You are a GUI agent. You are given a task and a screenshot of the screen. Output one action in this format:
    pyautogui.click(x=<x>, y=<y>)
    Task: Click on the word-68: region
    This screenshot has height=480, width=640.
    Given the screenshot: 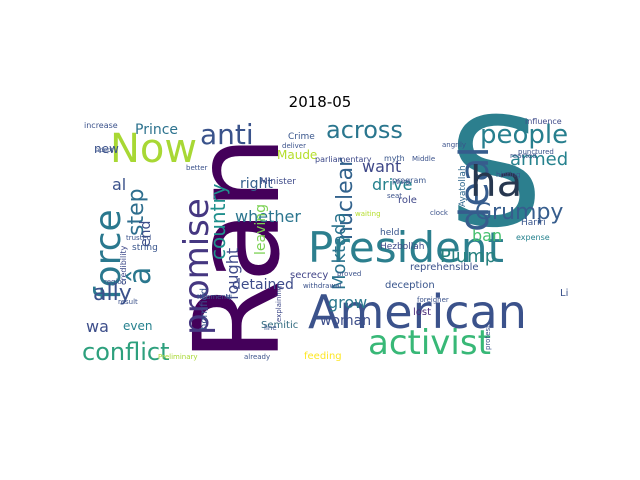 What is the action you would take?
    pyautogui.click(x=115, y=282)
    